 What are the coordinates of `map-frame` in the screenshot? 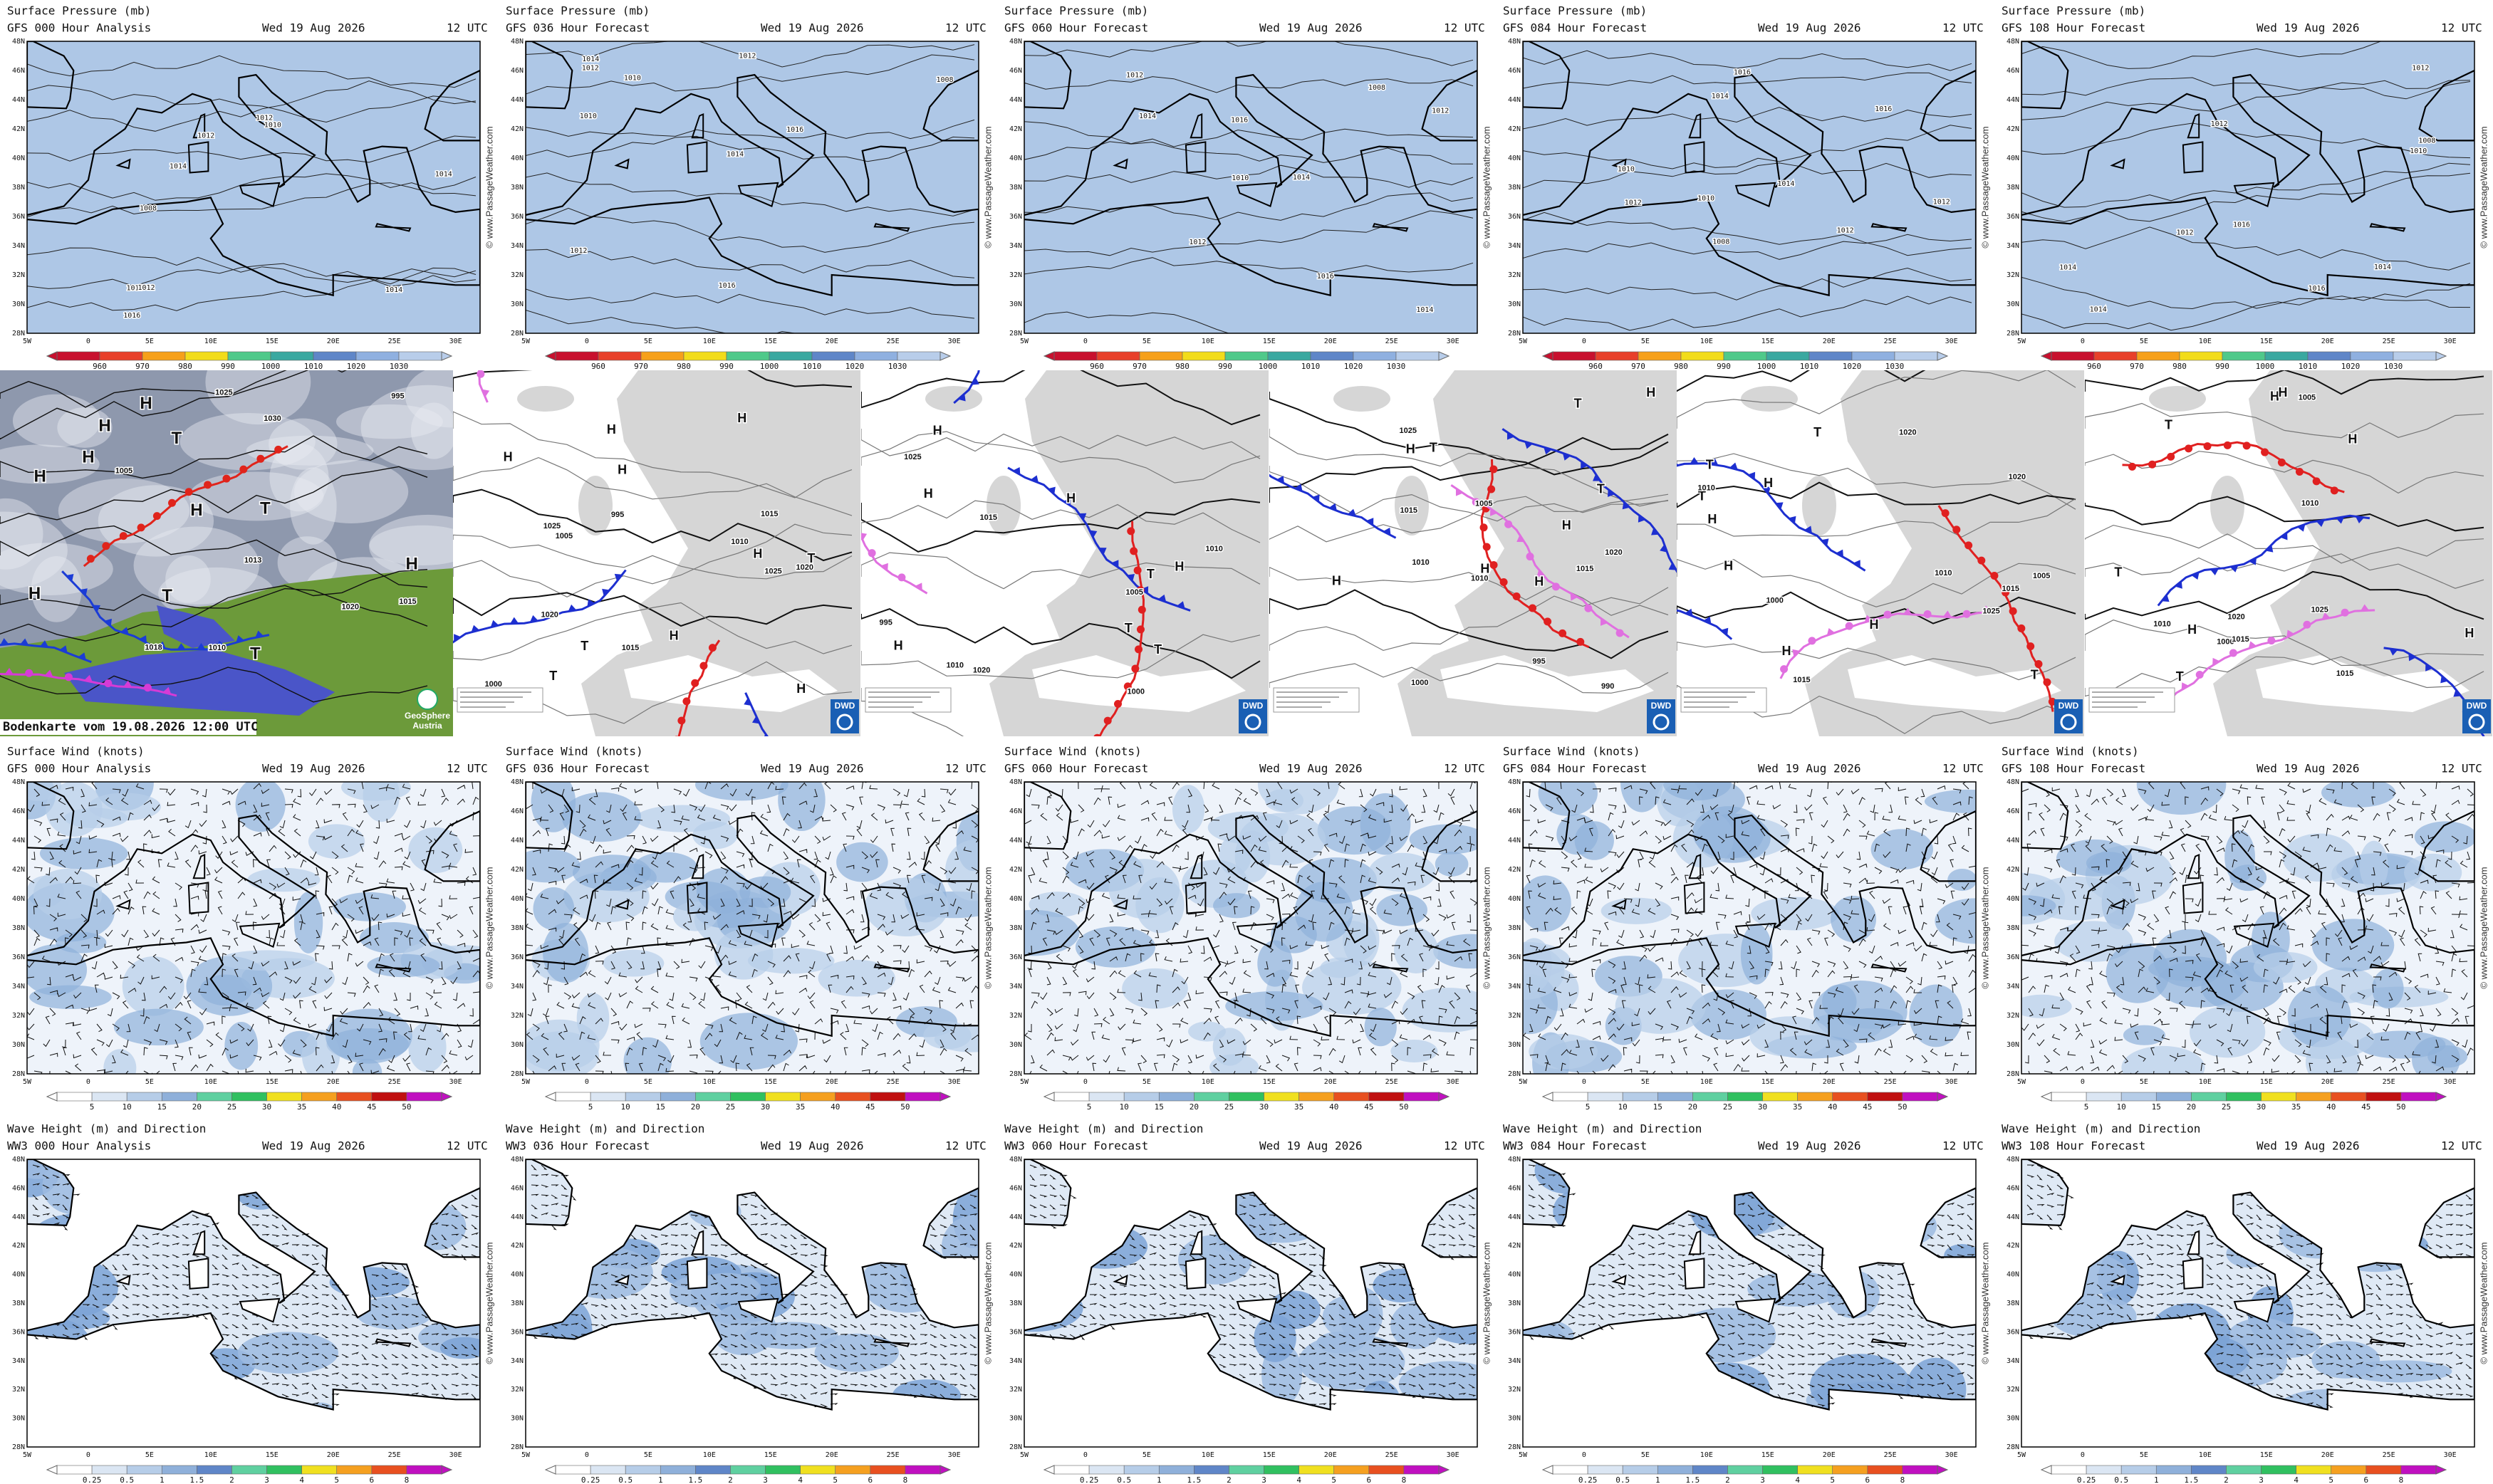 It's located at (752, 1303).